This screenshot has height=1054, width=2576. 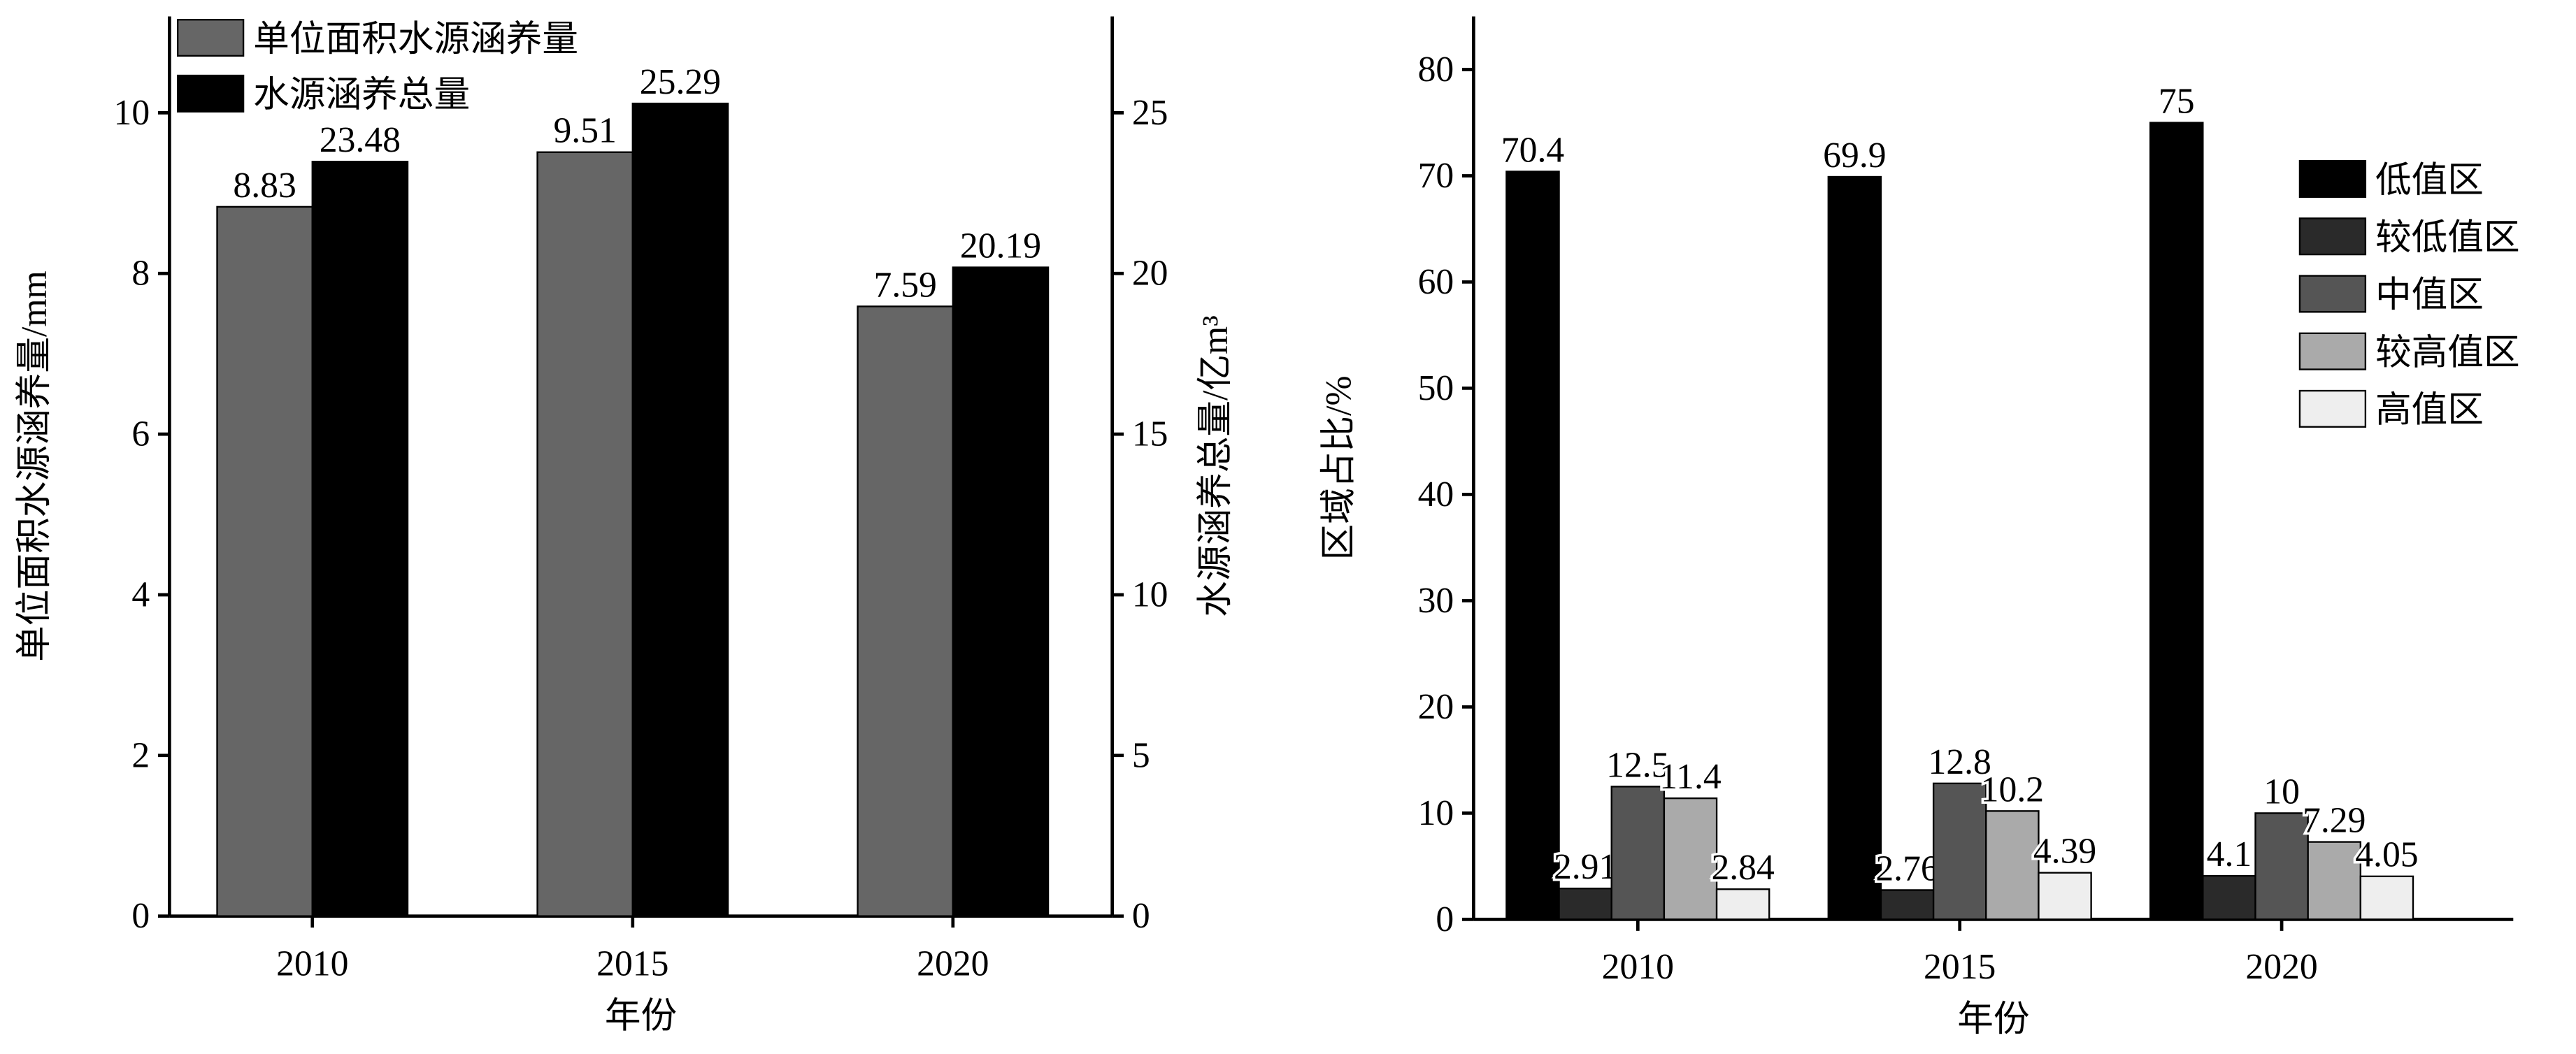 What do you see at coordinates (1436, 495) in the screenshot?
I see `y-tick-label: 40` at bounding box center [1436, 495].